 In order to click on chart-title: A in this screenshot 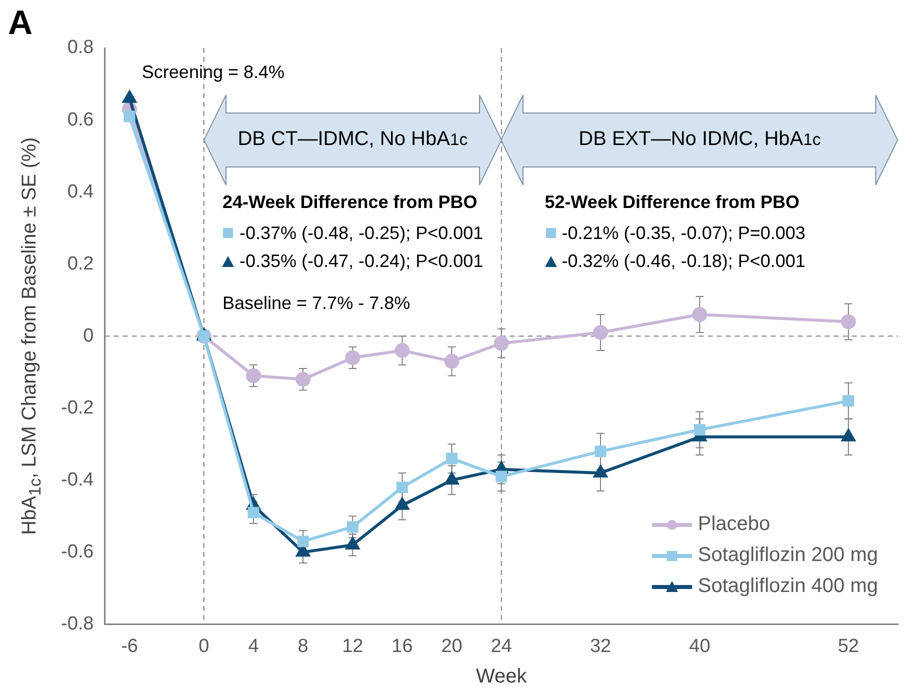, I will do `click(20, 23)`.